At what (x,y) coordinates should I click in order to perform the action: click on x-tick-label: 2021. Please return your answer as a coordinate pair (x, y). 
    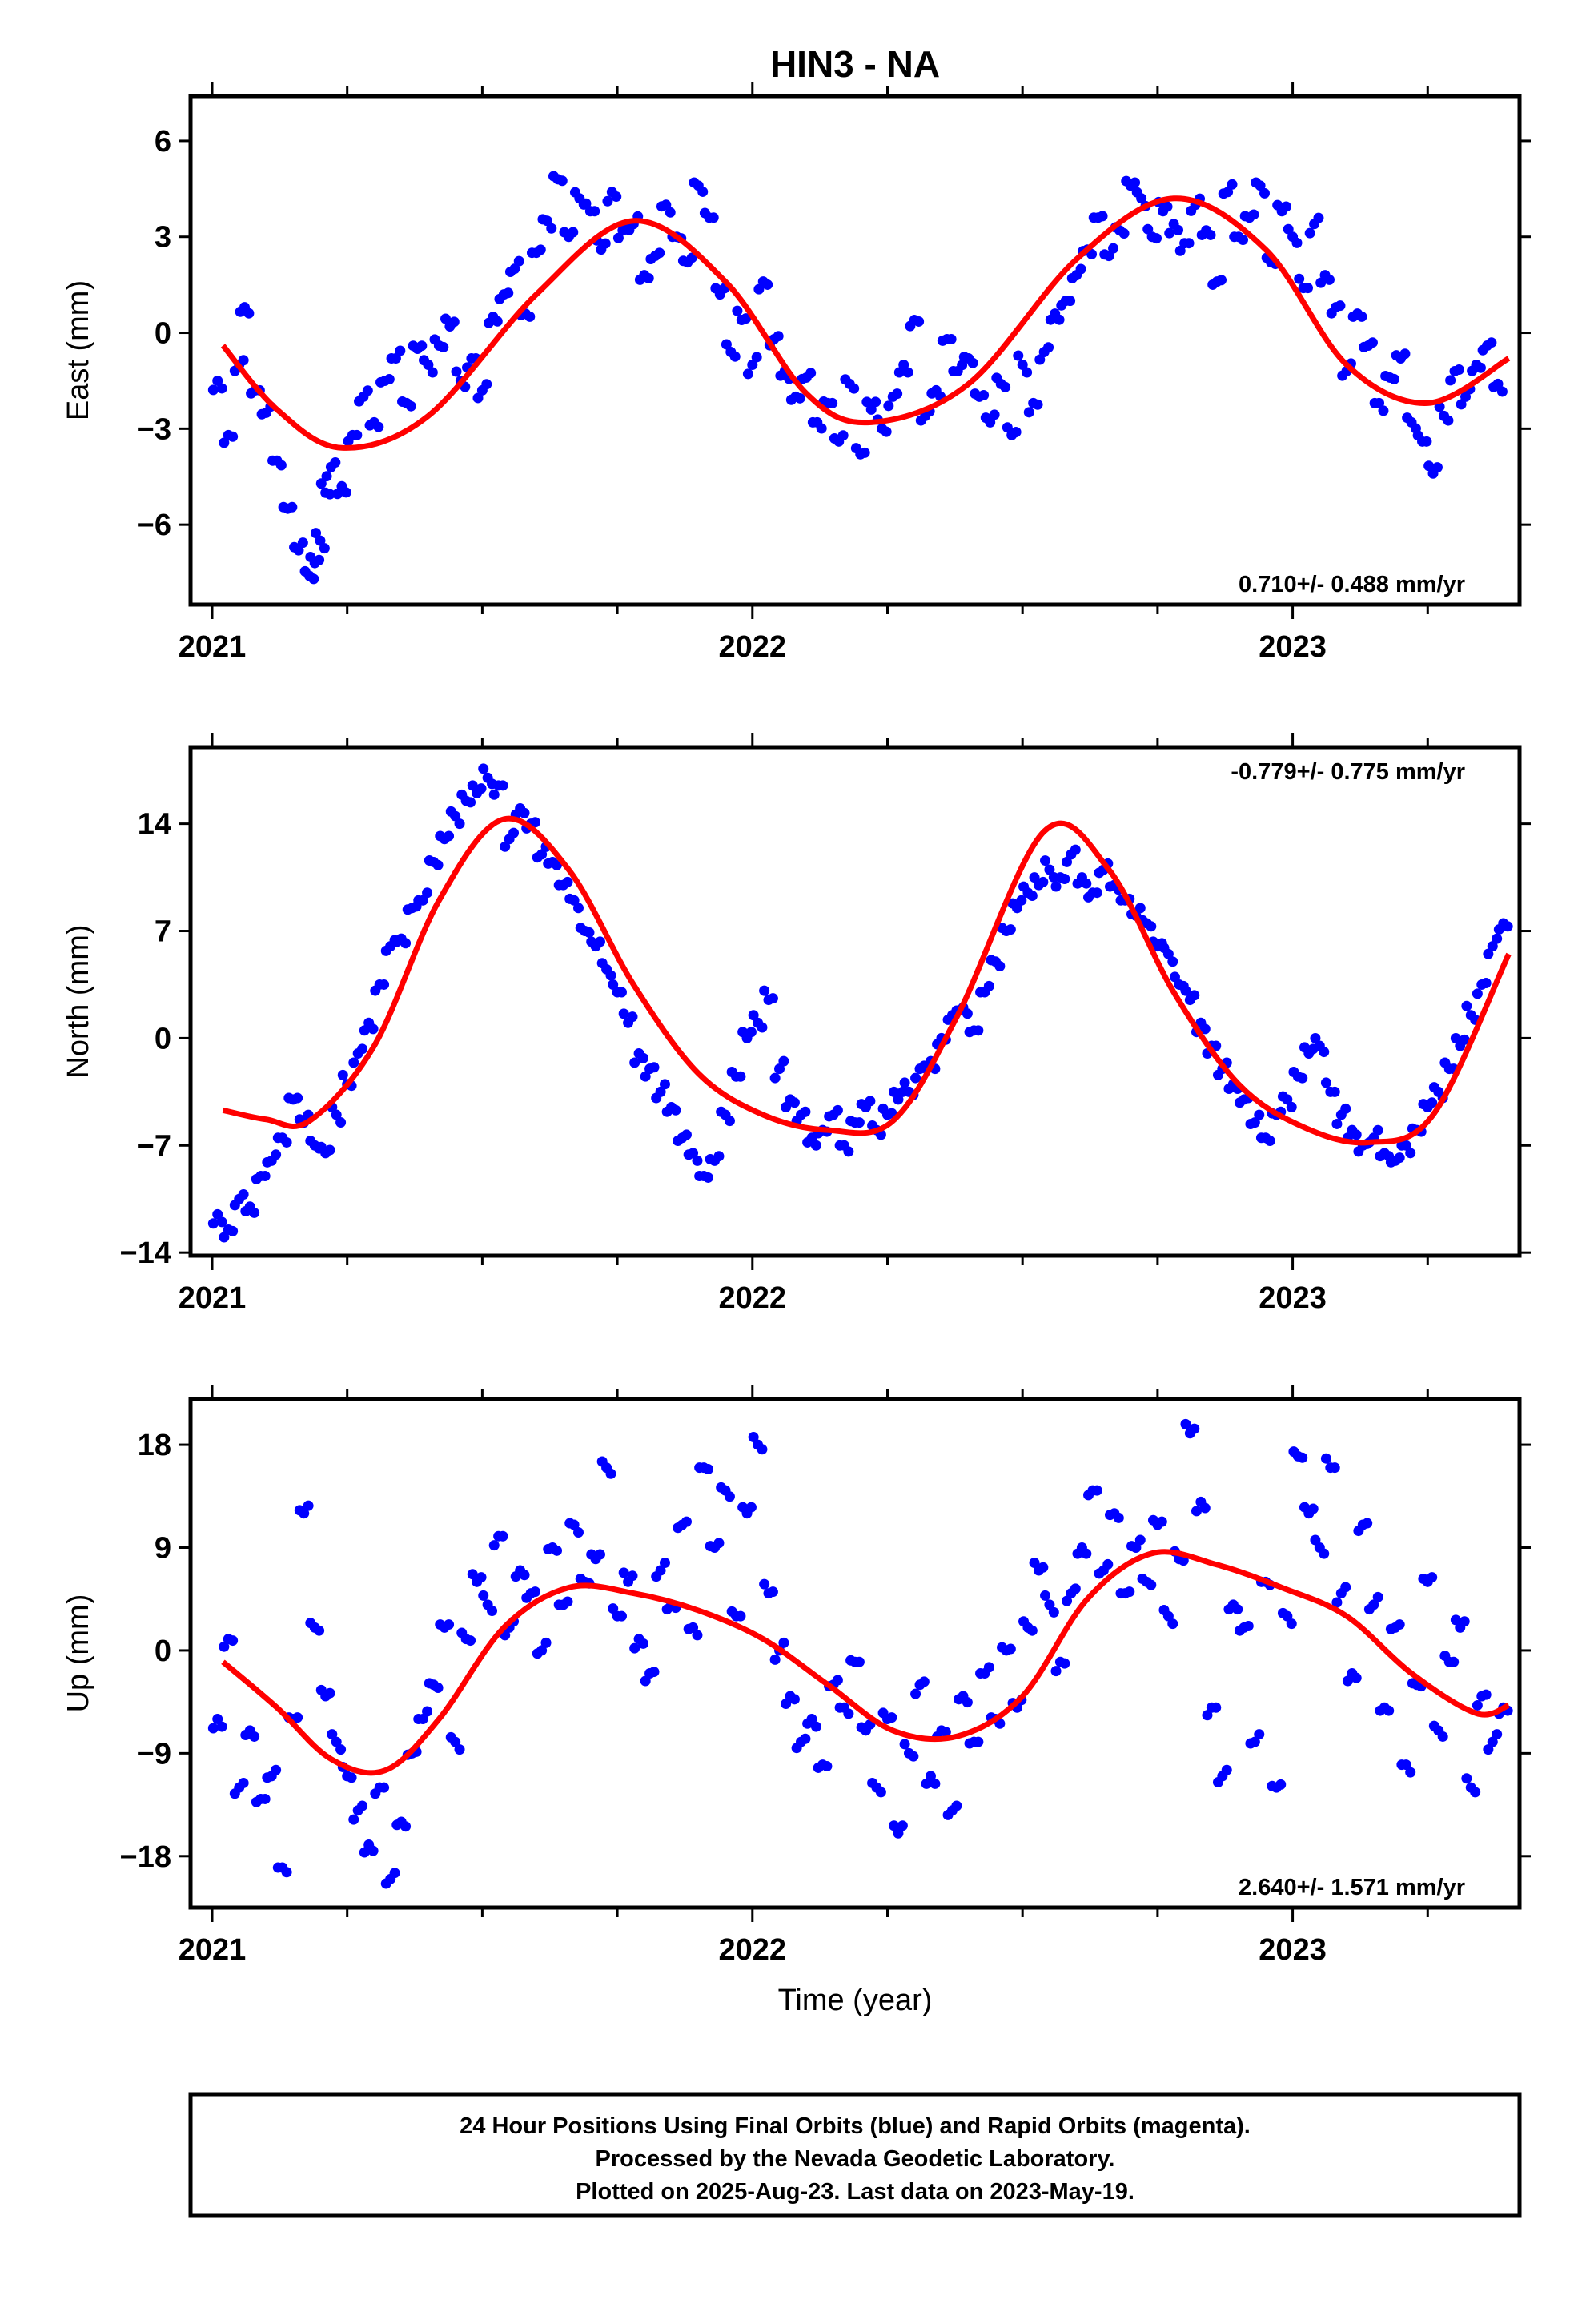
    Looking at the image, I should click on (213, 647).